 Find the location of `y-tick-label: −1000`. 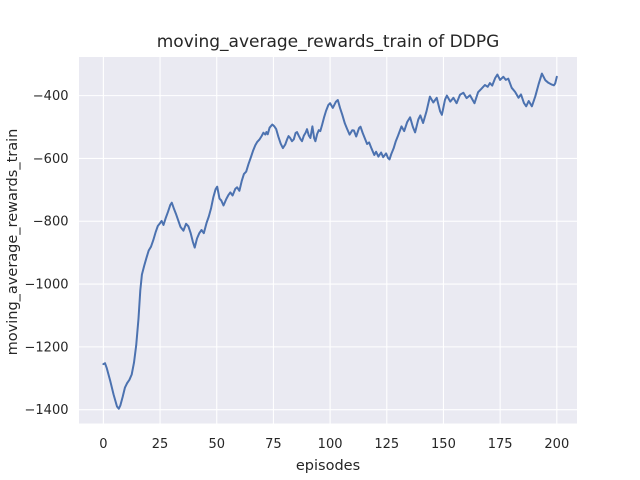

y-tick-label: −1000 is located at coordinates (47, 285).